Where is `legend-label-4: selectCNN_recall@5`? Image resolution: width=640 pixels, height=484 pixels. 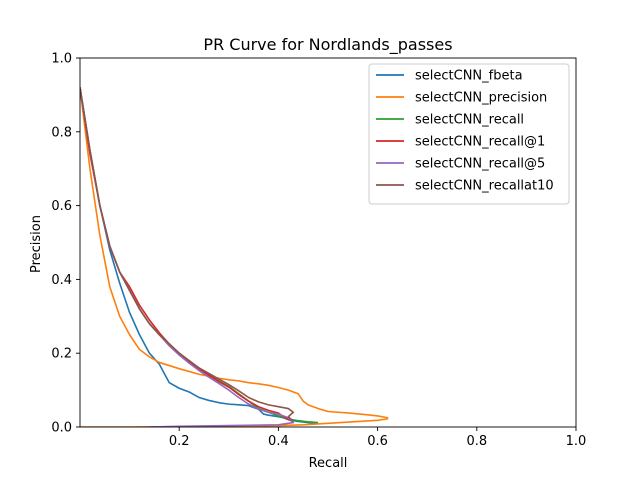 legend-label-4: selectCNN_recall@5 is located at coordinates (480, 164).